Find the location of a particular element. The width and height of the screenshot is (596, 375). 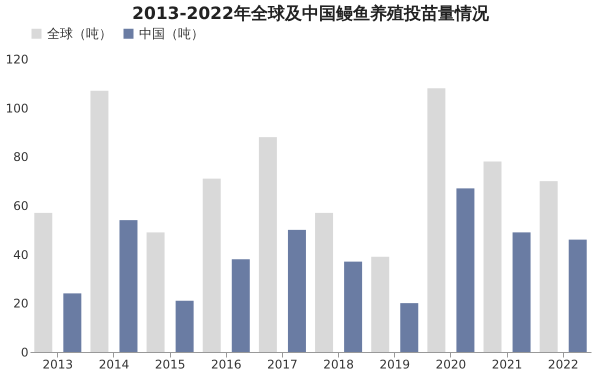

x-tick-label: 2014 is located at coordinates (114, 365).